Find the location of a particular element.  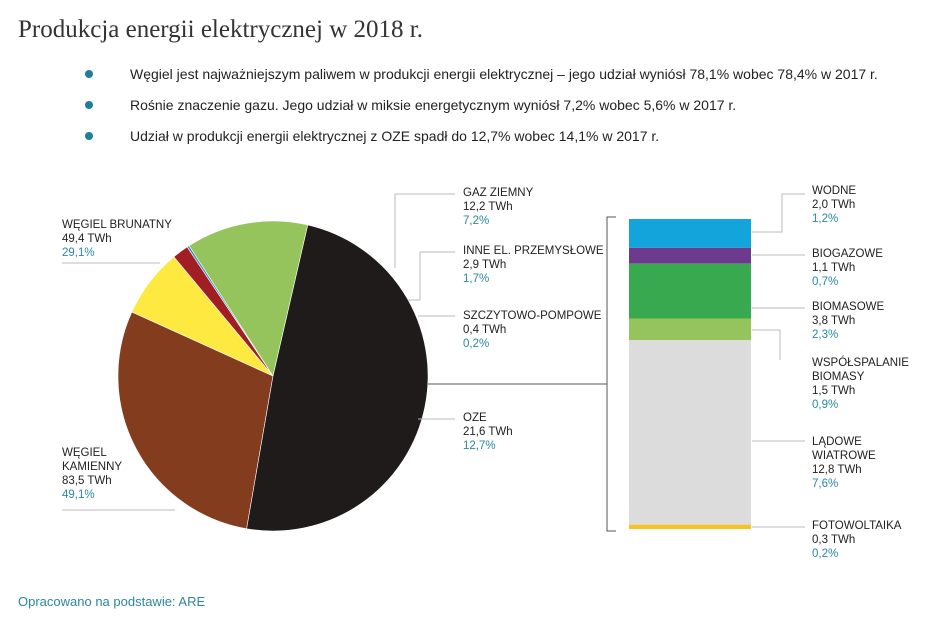

segment-wspolspalanie-biomasy-label: BIOMASY is located at coordinates (838, 377).